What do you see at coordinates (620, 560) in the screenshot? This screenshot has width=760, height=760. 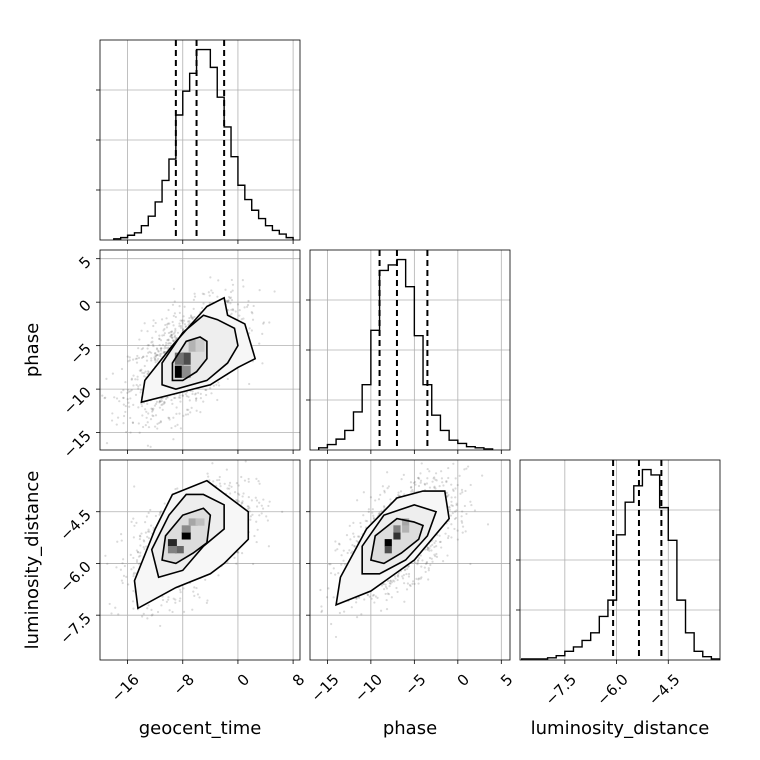 I see `panel-luminosity-distance-luminosity-distance-grid` at bounding box center [620, 560].